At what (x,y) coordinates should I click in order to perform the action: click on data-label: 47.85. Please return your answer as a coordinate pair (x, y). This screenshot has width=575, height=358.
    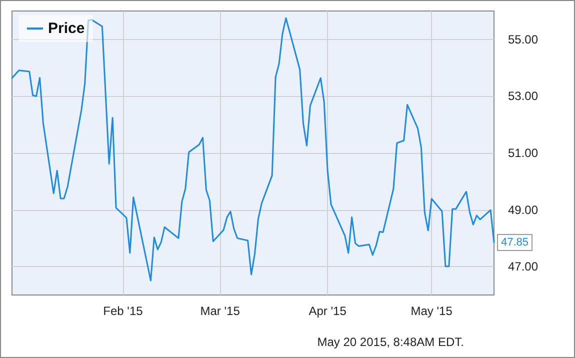
    Looking at the image, I should click on (515, 242).